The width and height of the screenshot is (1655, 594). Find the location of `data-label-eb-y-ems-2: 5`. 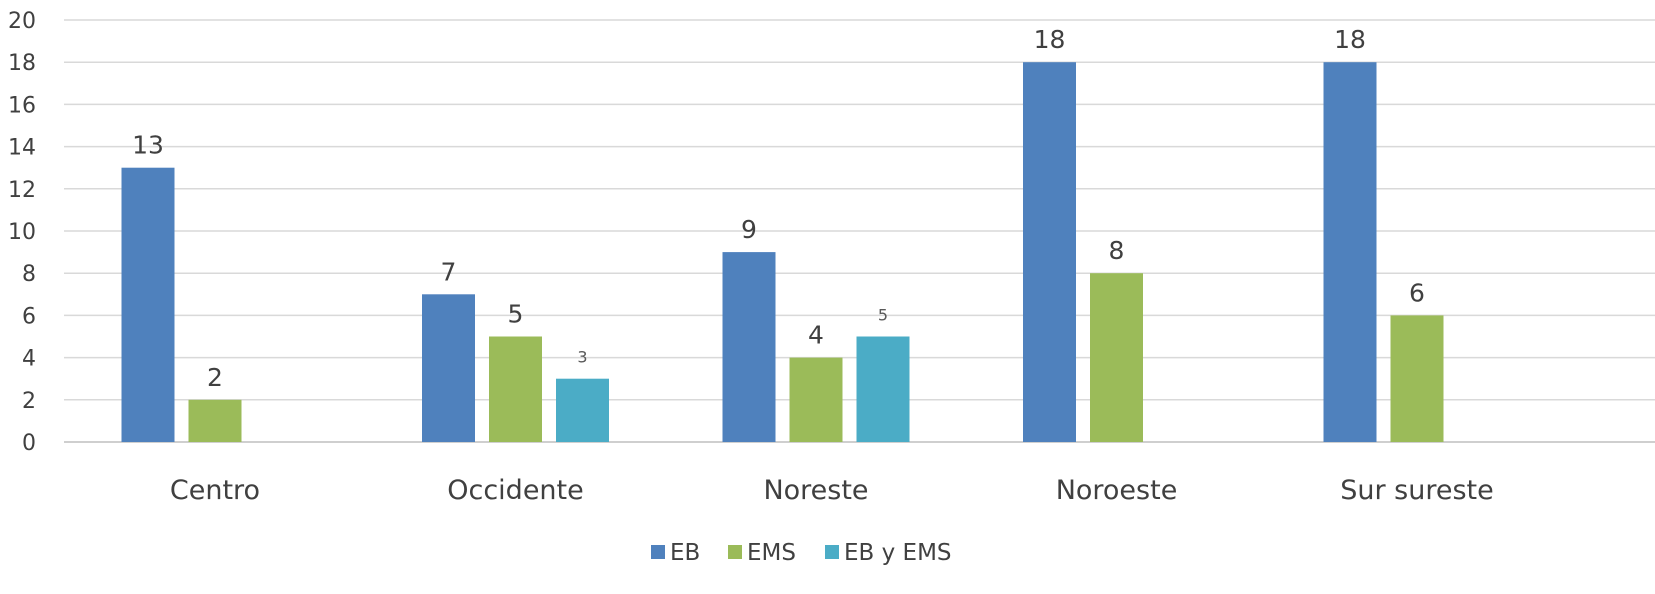

data-label-eb-y-ems-2: 5 is located at coordinates (883, 315).